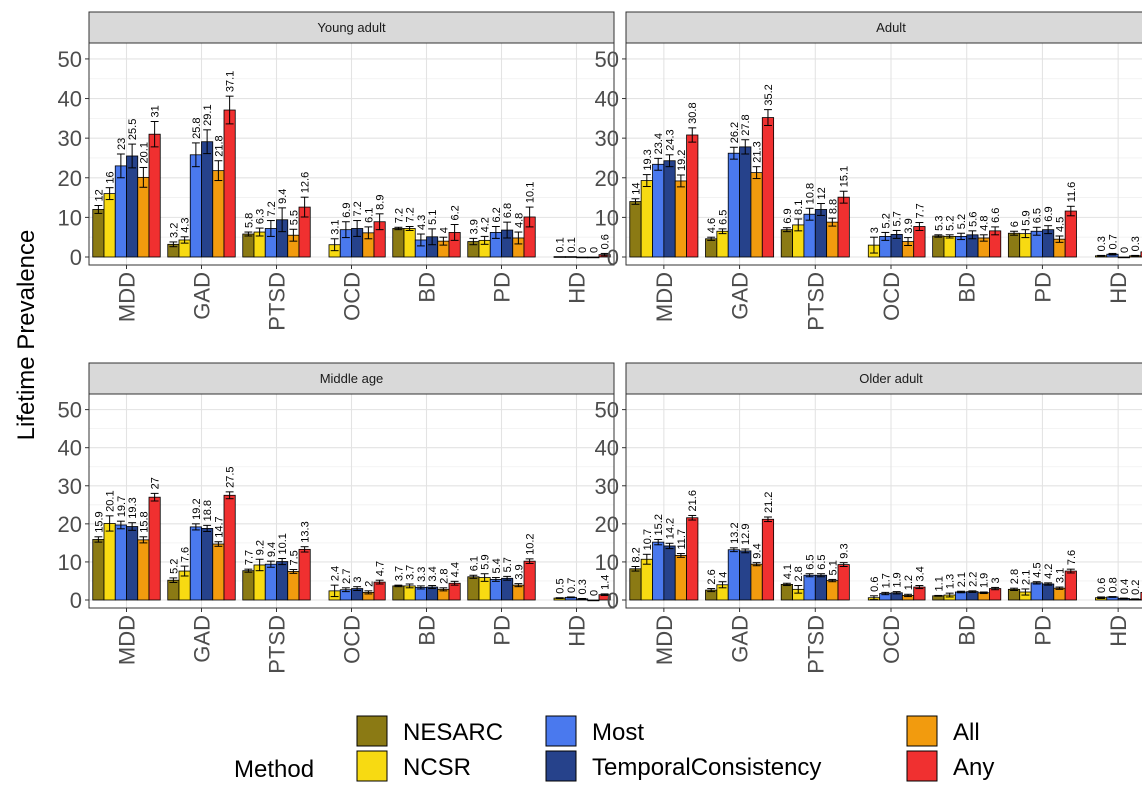 The width and height of the screenshot is (1142, 800). What do you see at coordinates (1113, 584) in the screenshot?
I see `data-label: 0.8` at bounding box center [1113, 584].